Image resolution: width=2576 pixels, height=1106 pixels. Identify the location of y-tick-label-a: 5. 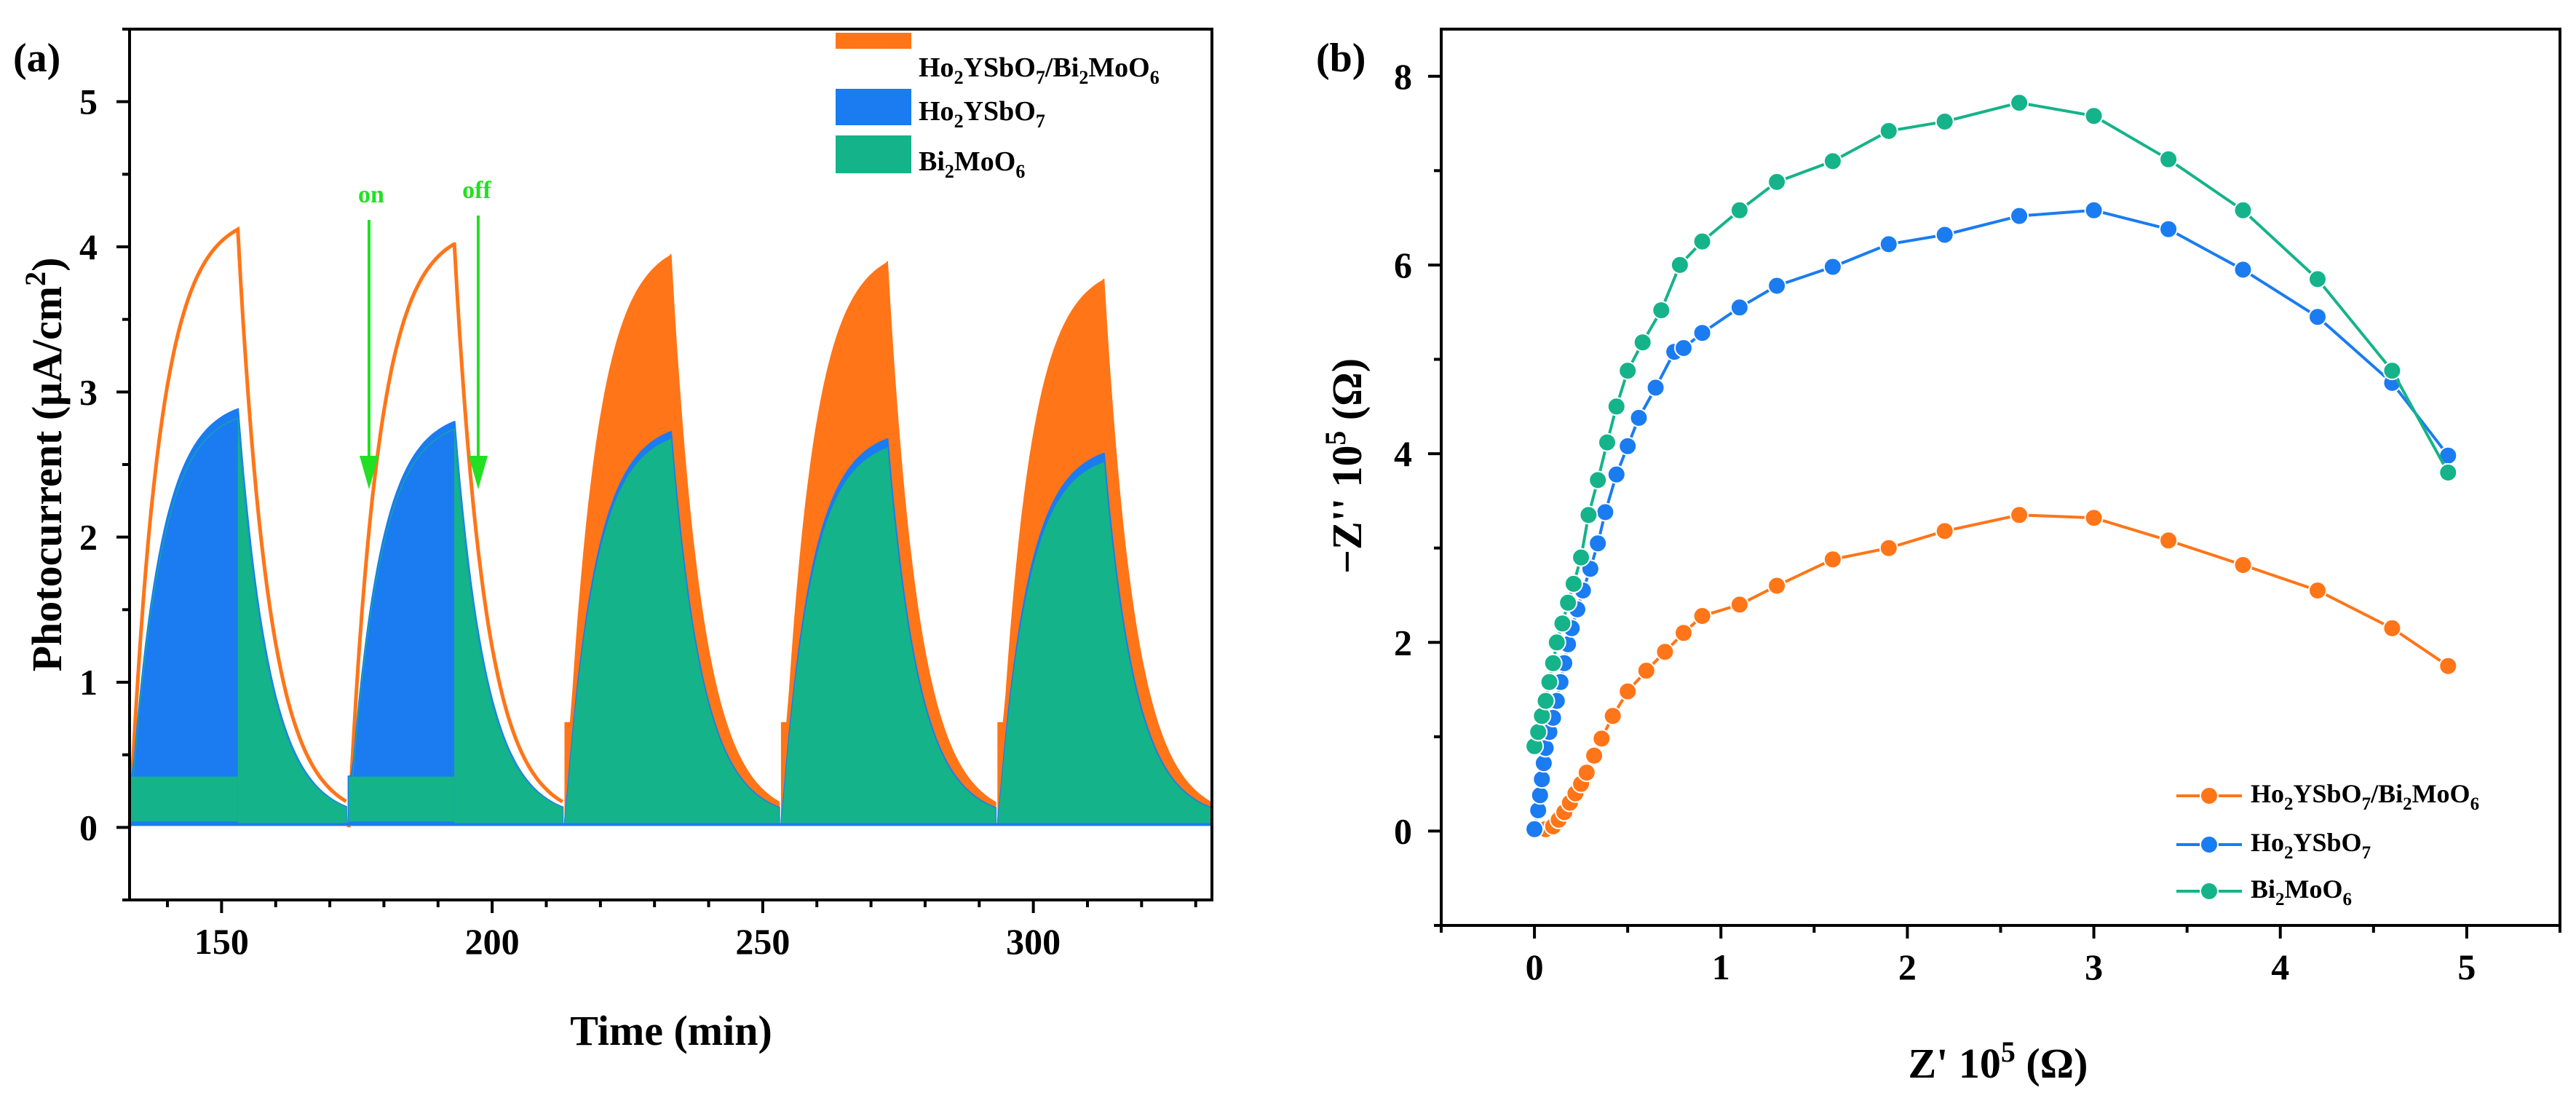
(88, 102).